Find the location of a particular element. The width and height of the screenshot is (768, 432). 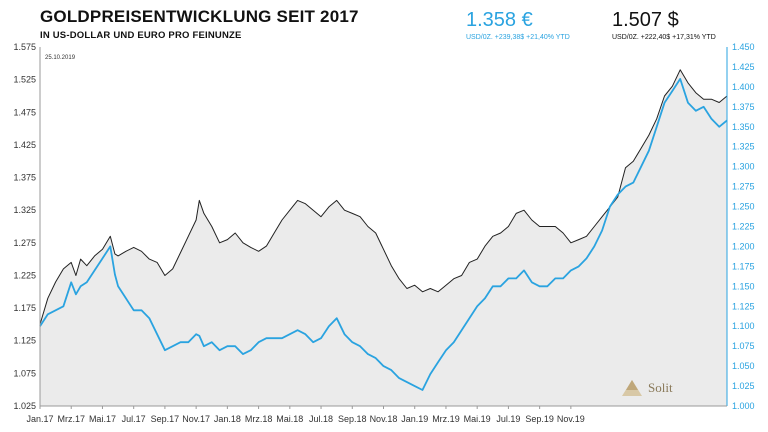

y-left-tick-label: 1.425 is located at coordinates (24, 145).